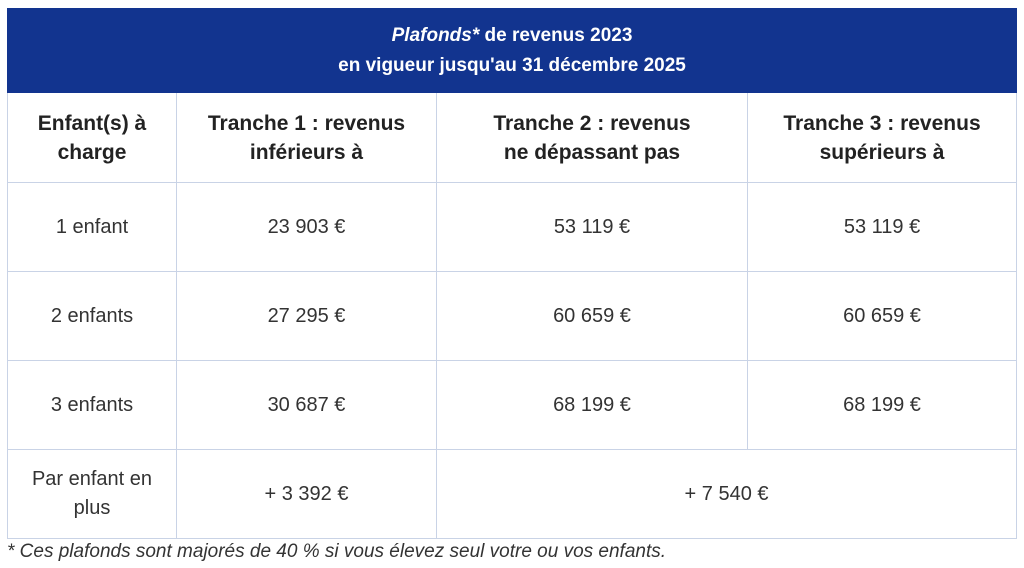 The width and height of the screenshot is (1024, 568). What do you see at coordinates (92, 494) in the screenshot?
I see `row-label: Par enfant en plus` at bounding box center [92, 494].